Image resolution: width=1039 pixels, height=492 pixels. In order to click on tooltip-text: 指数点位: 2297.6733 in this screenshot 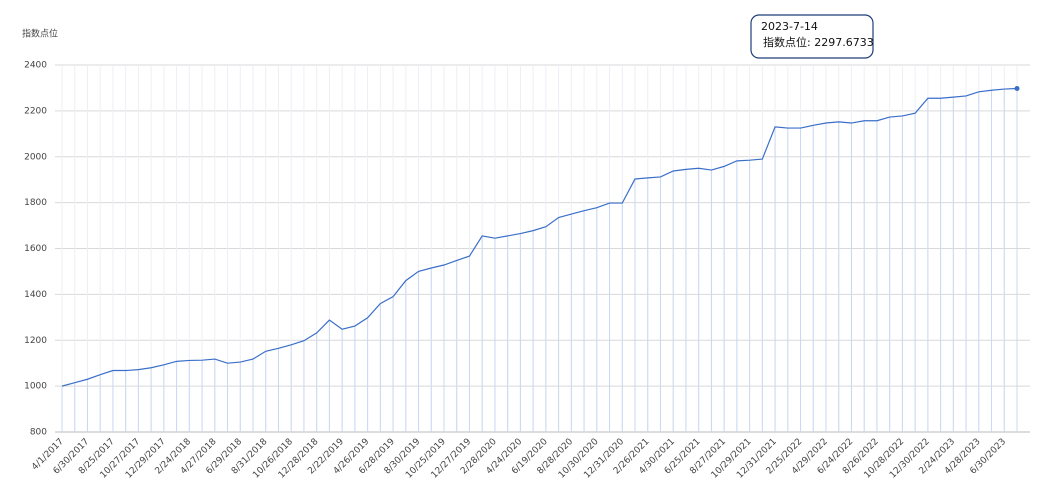, I will do `click(818, 42)`.